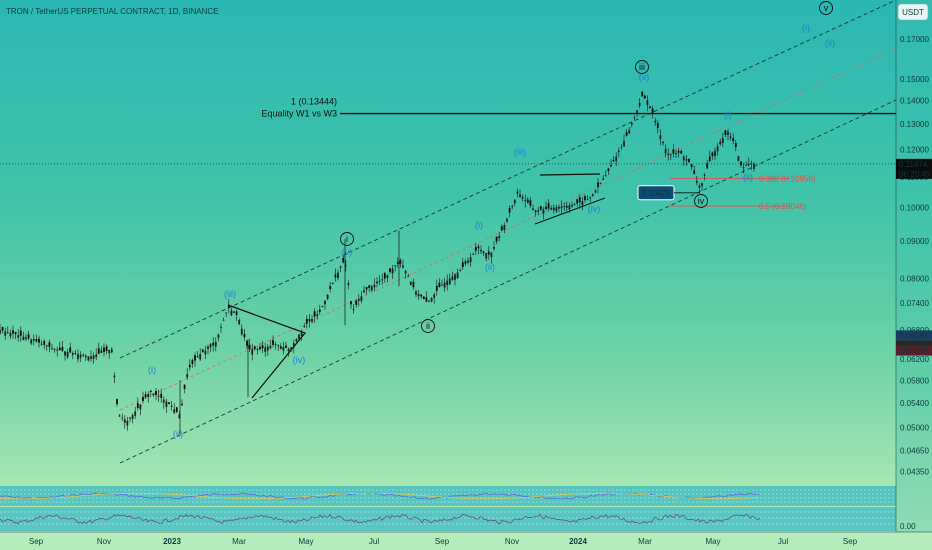  What do you see at coordinates (239, 541) in the screenshot?
I see `time-tick-3: Mar` at bounding box center [239, 541].